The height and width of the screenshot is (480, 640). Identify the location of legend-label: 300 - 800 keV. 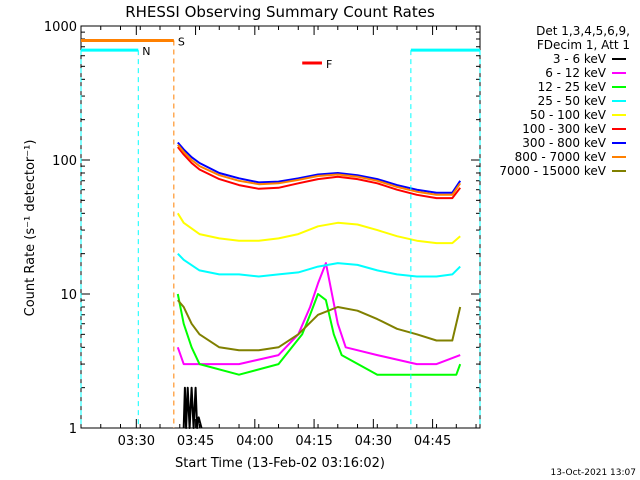
(564, 143).